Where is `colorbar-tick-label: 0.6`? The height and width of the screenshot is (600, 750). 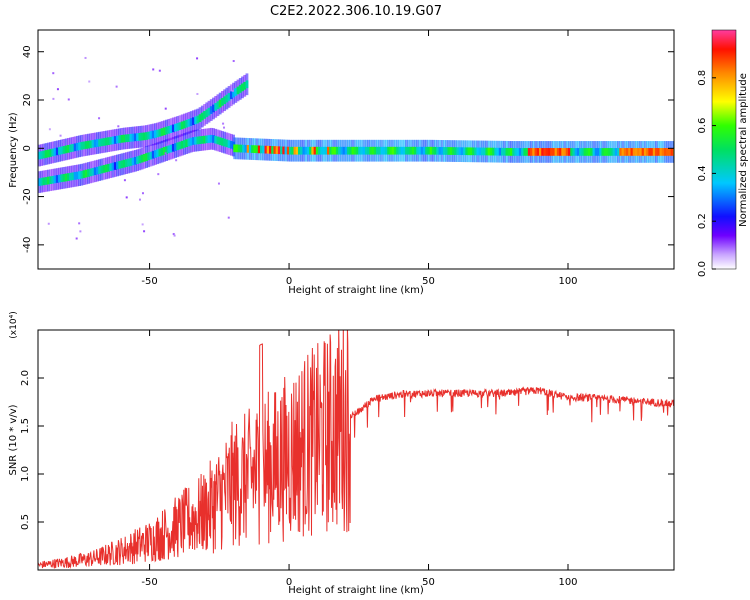 colorbar-tick-label: 0.6 is located at coordinates (702, 126).